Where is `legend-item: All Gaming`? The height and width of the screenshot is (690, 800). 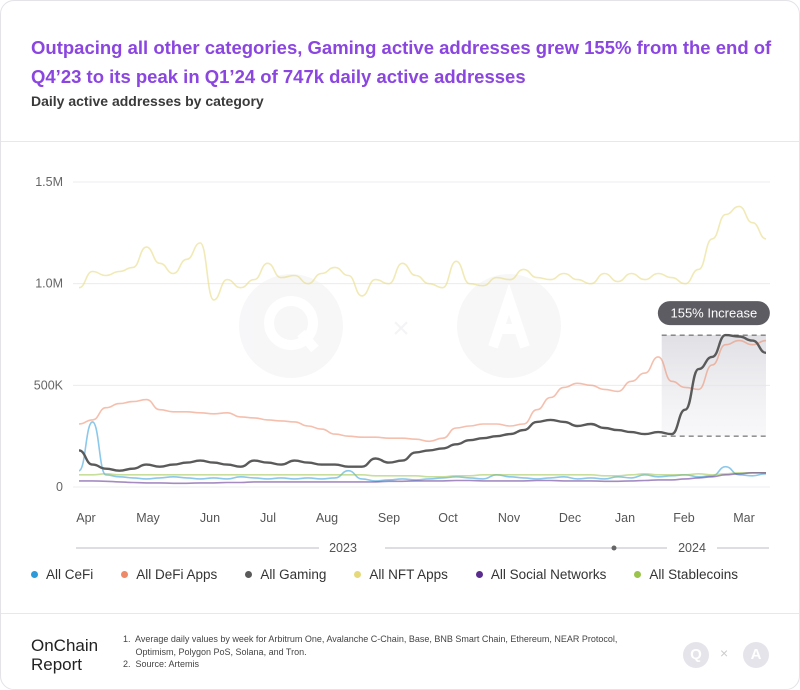 legend-item: All Gaming is located at coordinates (285, 574).